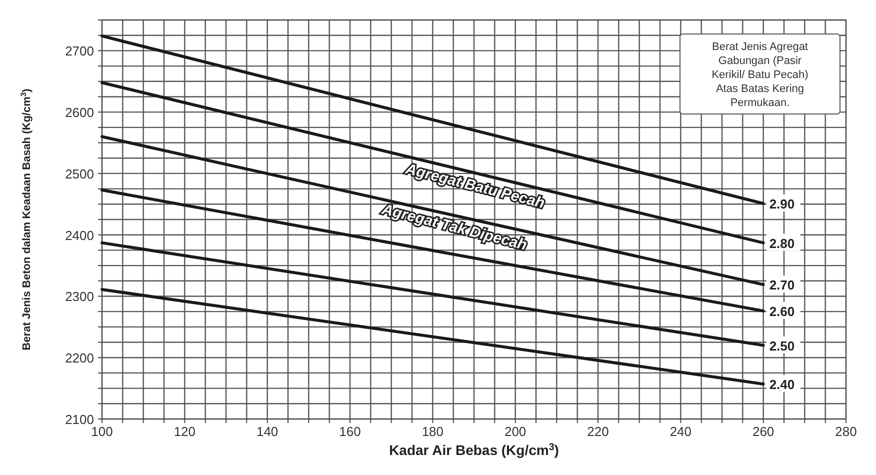  What do you see at coordinates (102, 431) in the screenshot?
I see `x-tick-label: 100` at bounding box center [102, 431].